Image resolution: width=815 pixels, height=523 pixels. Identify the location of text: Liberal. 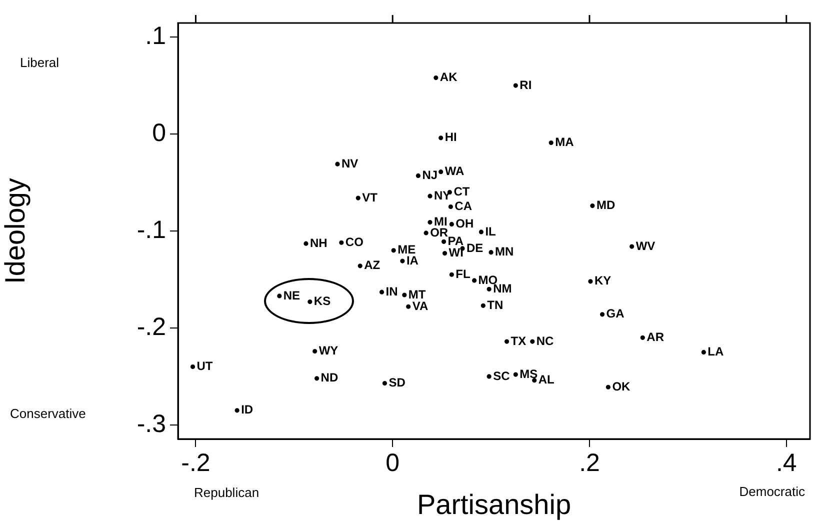
(40, 62).